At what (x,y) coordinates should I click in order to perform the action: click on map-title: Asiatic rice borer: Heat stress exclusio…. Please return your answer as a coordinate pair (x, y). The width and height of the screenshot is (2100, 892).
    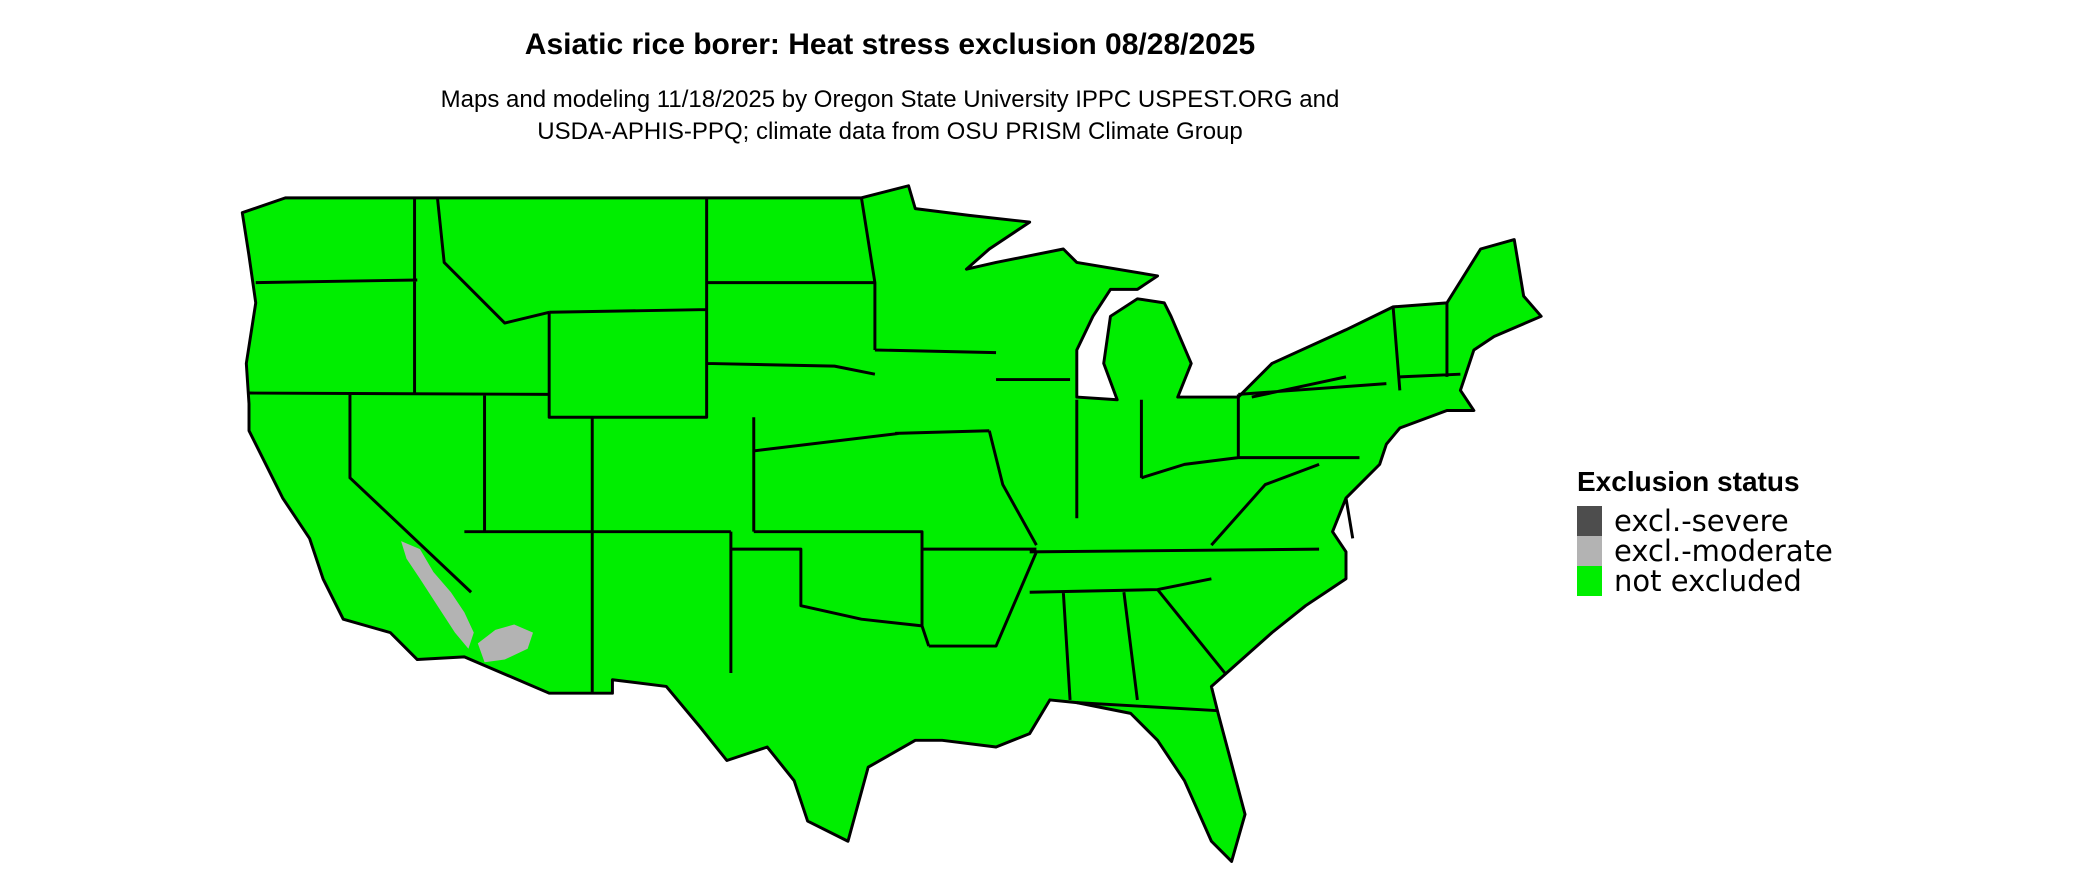
    Looking at the image, I should click on (890, 44).